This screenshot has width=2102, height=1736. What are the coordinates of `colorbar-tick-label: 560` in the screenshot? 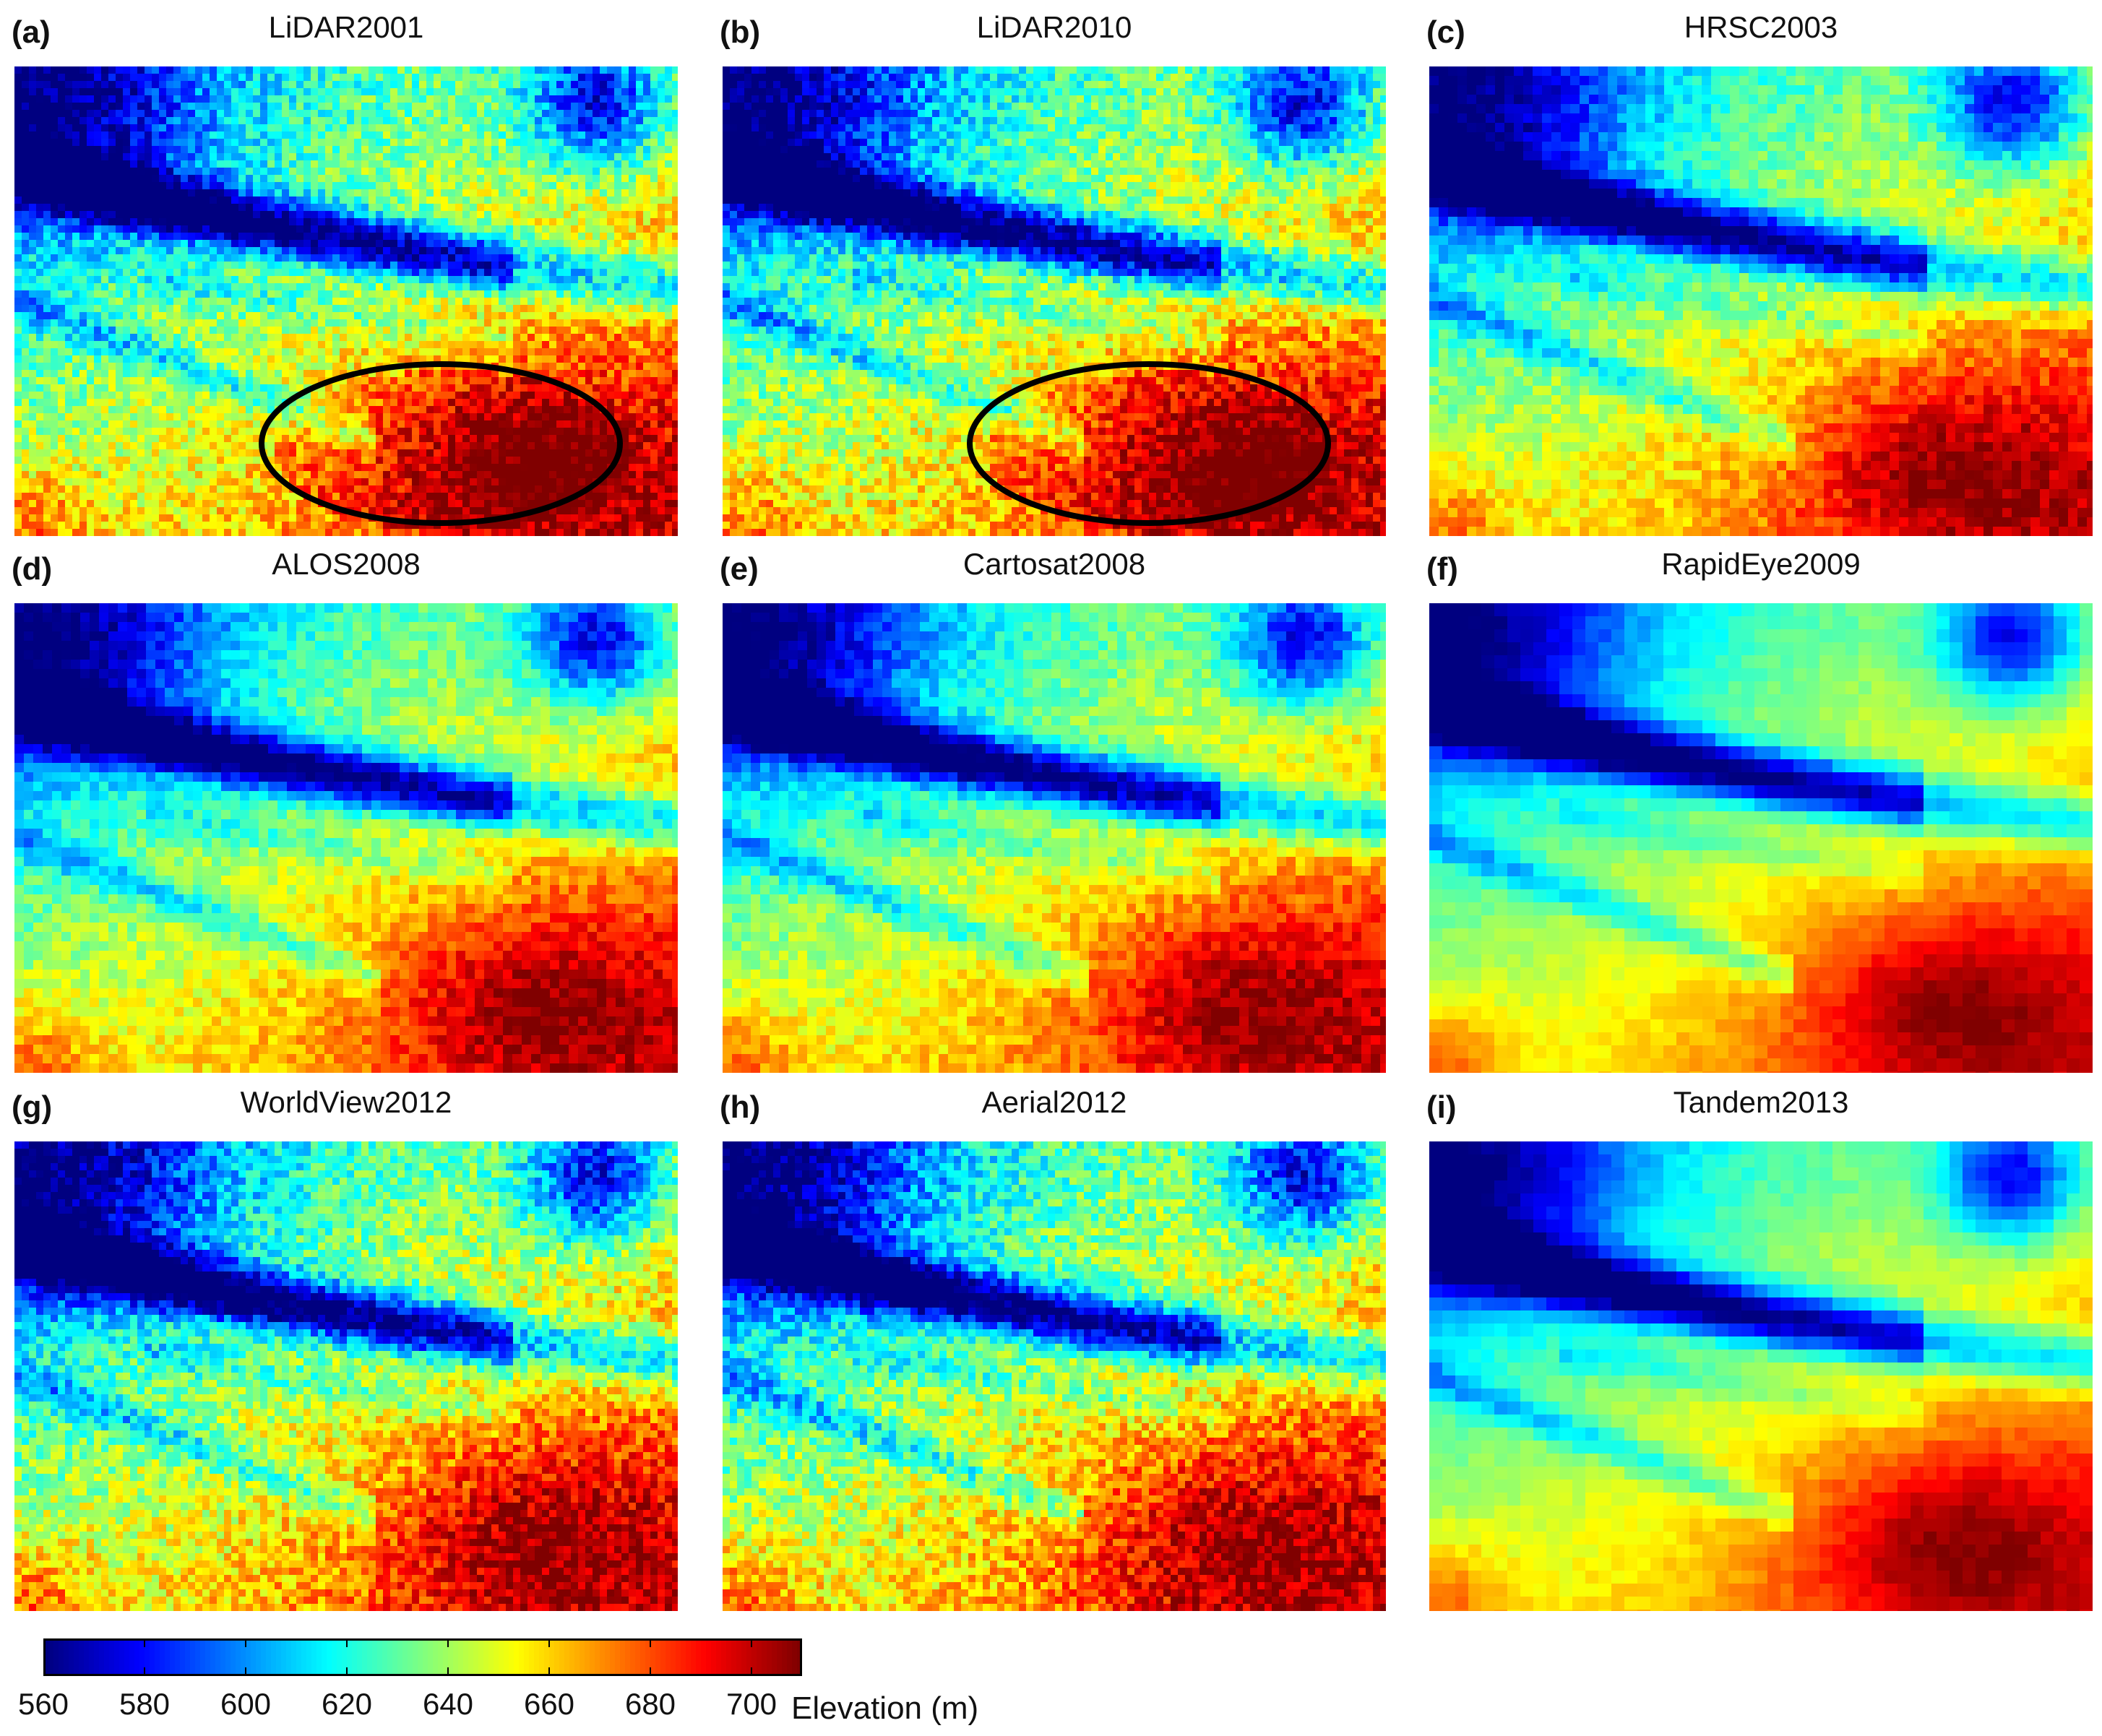 It's located at (43, 1704).